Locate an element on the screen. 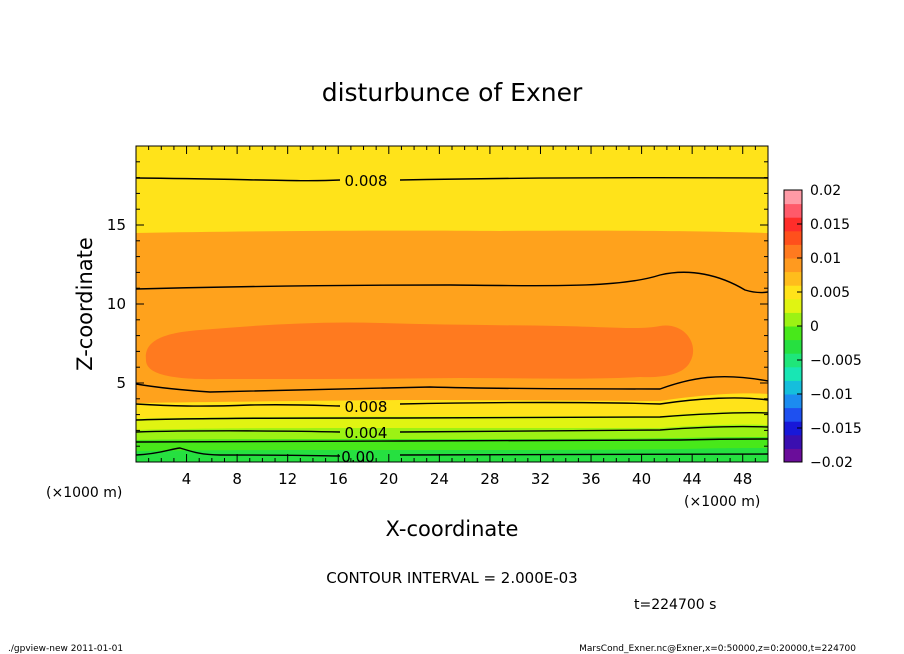 Image resolution: width=904 pixels, height=654 pixels. x-tick-label: 48 is located at coordinates (742, 479).